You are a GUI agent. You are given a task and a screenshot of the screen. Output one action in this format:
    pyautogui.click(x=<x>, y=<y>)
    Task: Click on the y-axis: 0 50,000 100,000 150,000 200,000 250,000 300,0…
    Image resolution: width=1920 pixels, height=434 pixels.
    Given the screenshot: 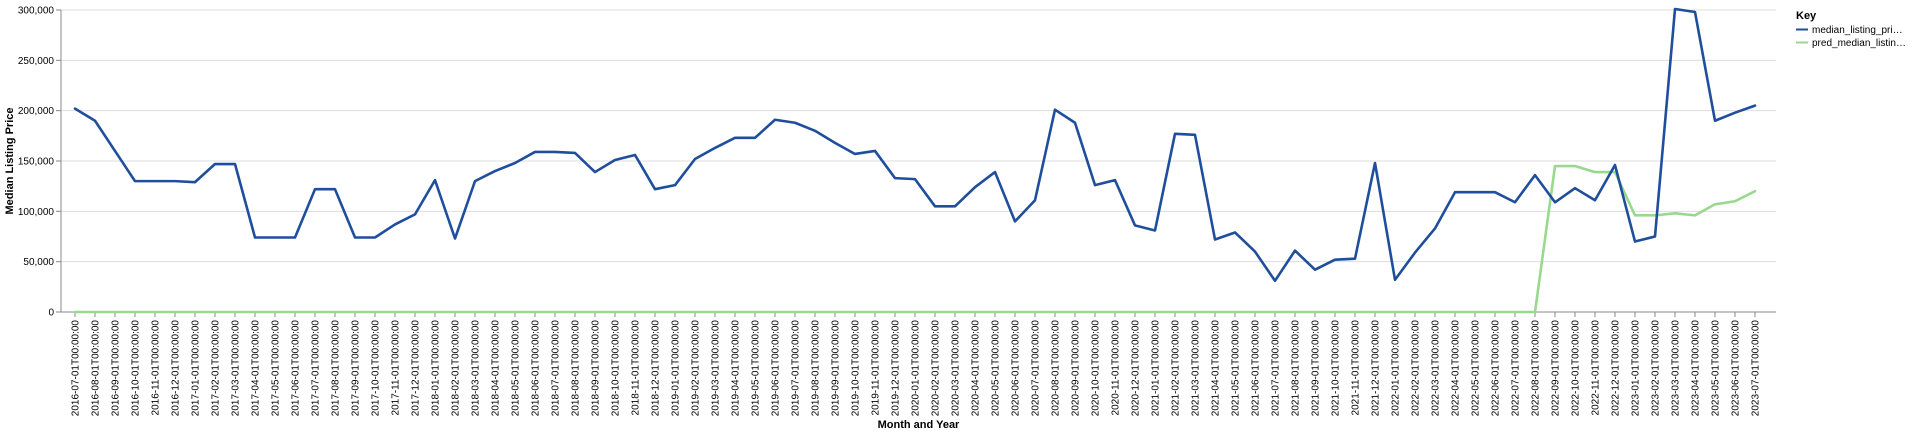 What is the action you would take?
    pyautogui.click(x=40, y=162)
    